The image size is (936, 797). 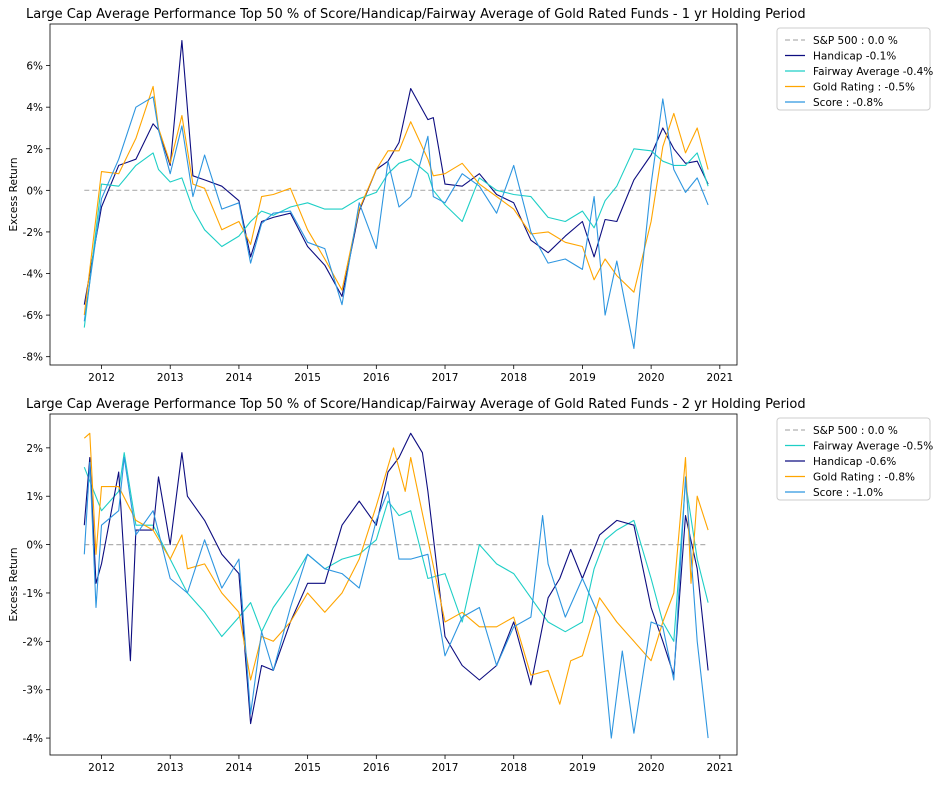 What do you see at coordinates (873, 72) in the screenshot?
I see `legend-entry-2: Fairway Average -0.4%` at bounding box center [873, 72].